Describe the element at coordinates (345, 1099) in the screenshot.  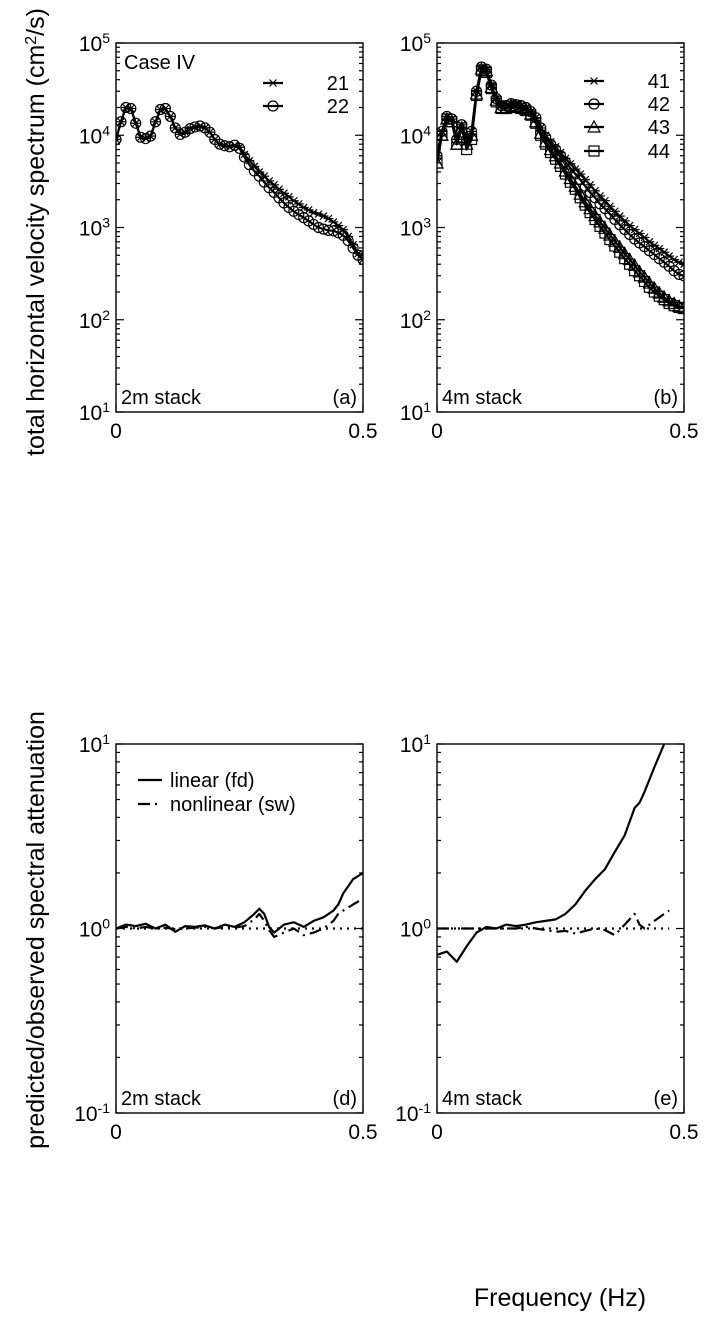
I see `panel-label: (d)` at that location.